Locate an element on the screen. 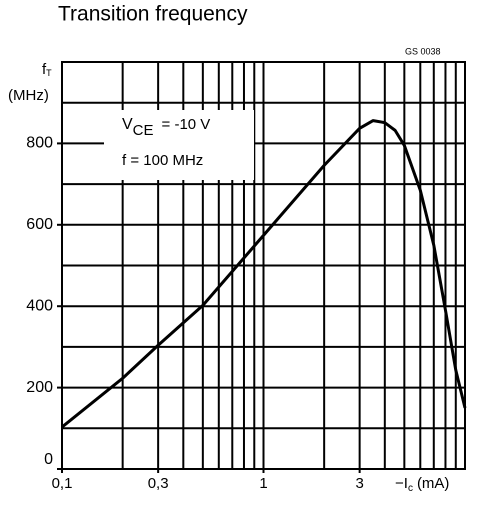 This screenshot has height=513, width=502. x-tick-label: 0,1 is located at coordinates (62, 483).